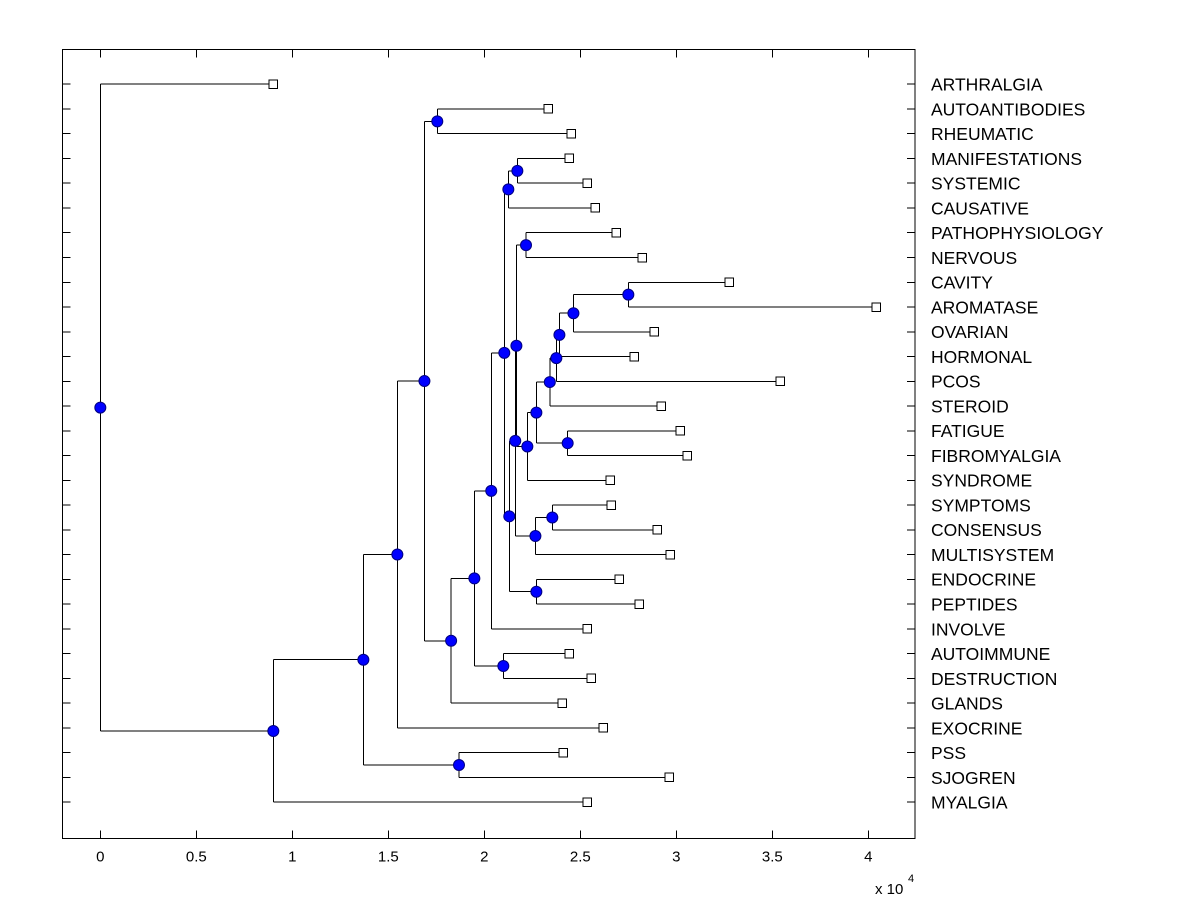 The height and width of the screenshot is (900, 1200). What do you see at coordinates (975, 184) in the screenshot?
I see `leaf-label: SYSTEMIC` at bounding box center [975, 184].